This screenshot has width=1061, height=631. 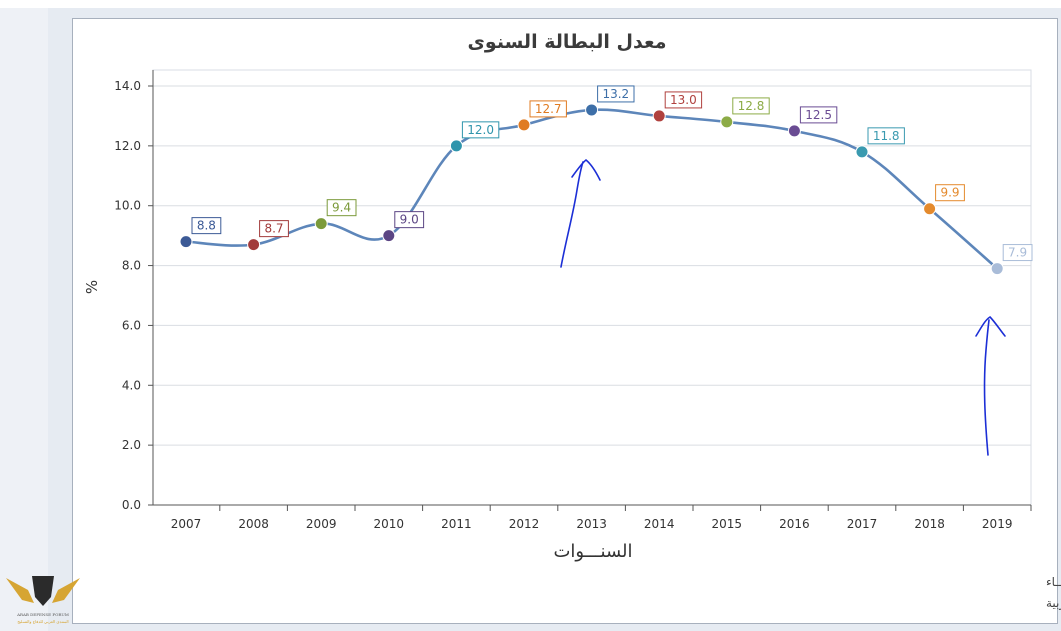 What do you see at coordinates (990, 385) in the screenshot?
I see `hand-drawn-arrow-2019` at bounding box center [990, 385].